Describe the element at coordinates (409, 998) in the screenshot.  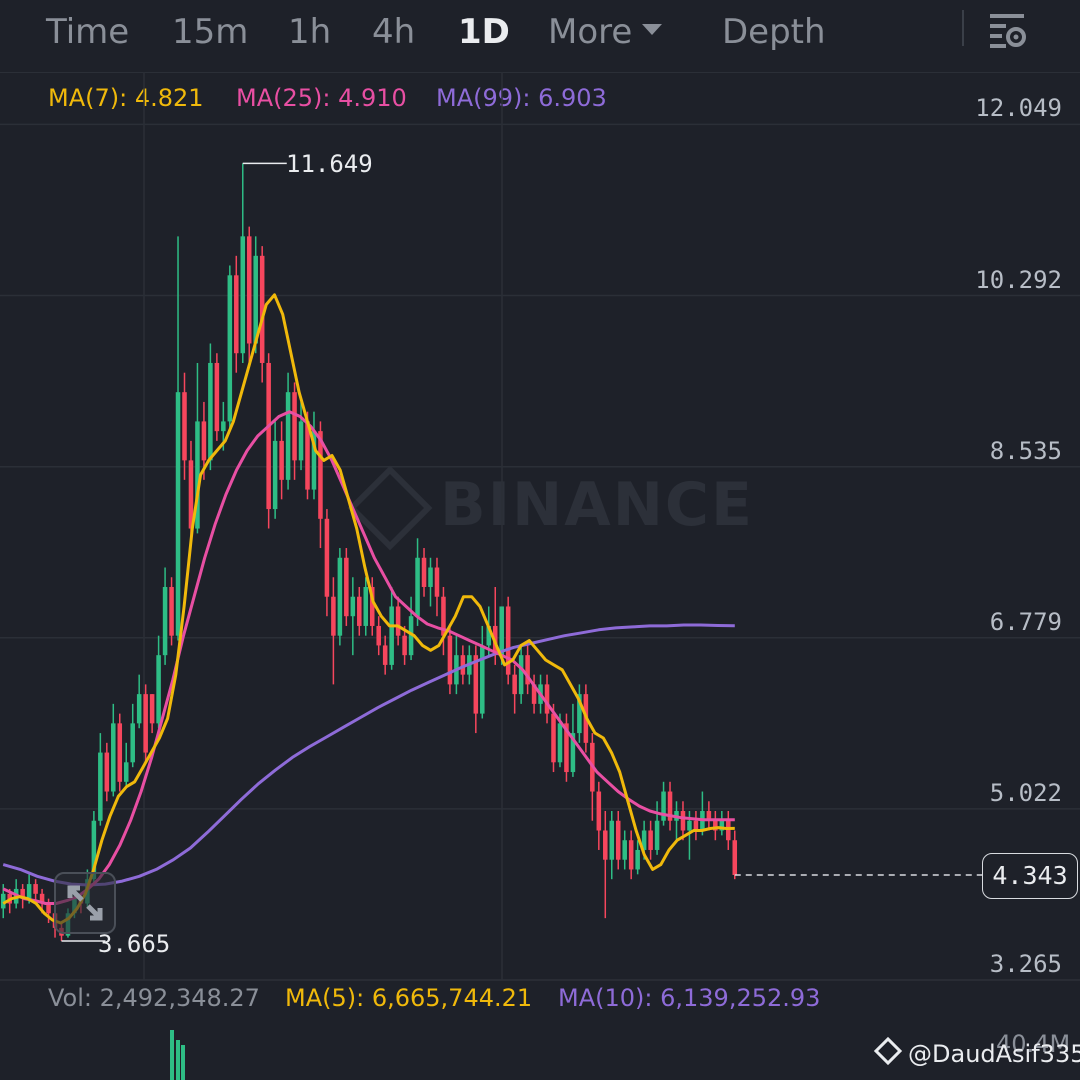
I see `volume-ma5-legend: MA(5): 6,665,744.21` at that location.